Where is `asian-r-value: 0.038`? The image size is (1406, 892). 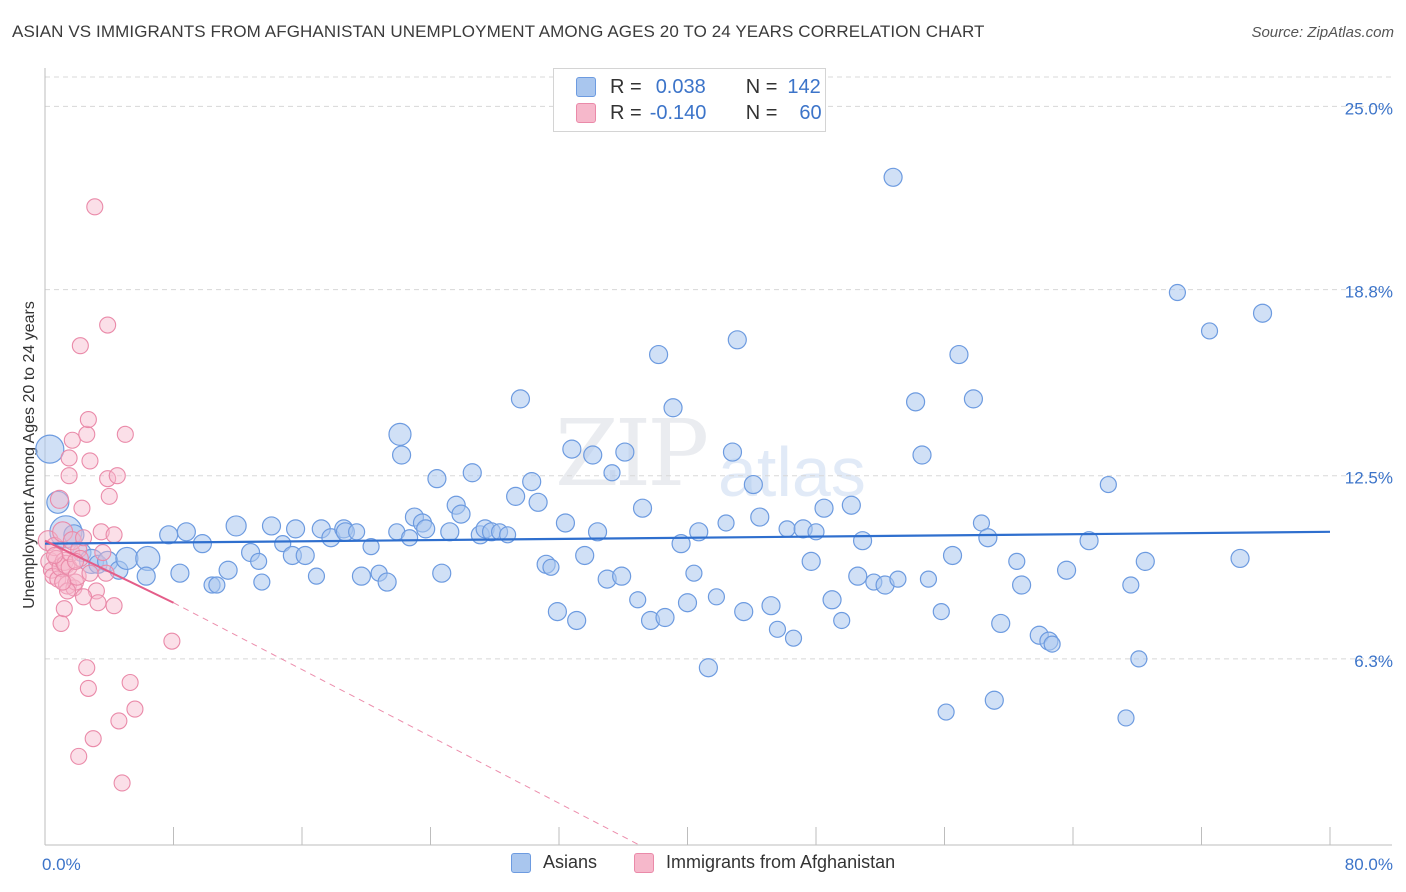
asian-r-value: 0.038 is located at coordinates (680, 86).